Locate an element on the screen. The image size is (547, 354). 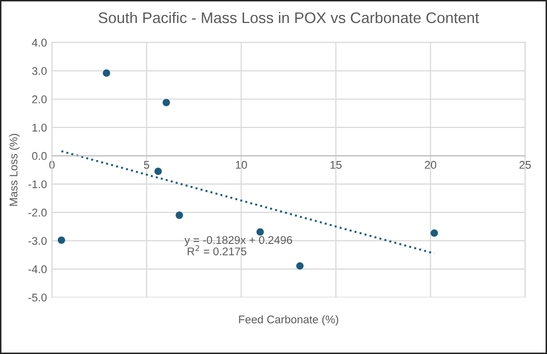
x-tick-label: 20 is located at coordinates (430, 164).